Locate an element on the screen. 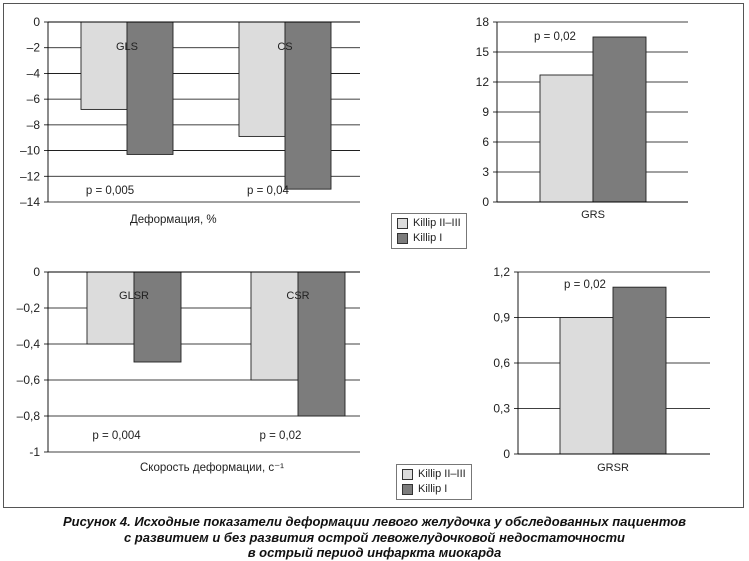  legend-top: Killip II–III Killip I is located at coordinates (429, 231).